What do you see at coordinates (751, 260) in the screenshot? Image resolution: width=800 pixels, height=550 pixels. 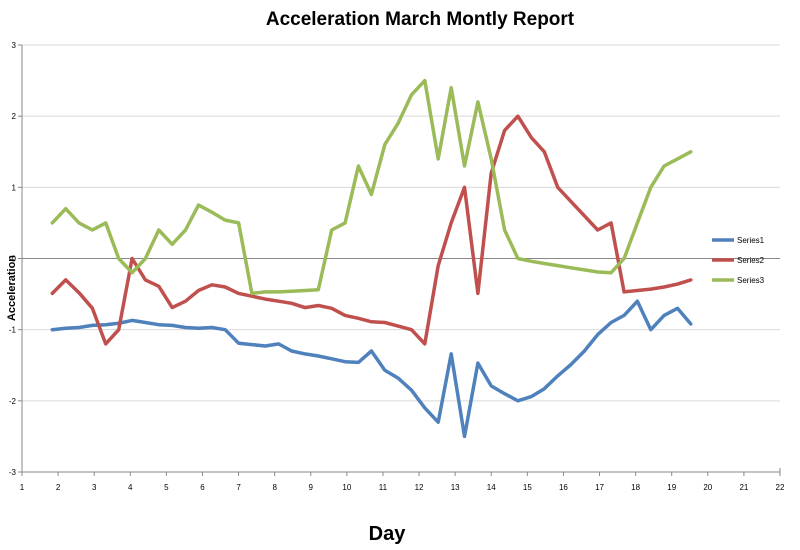 I see `legend-label-2: Series2` at bounding box center [751, 260].